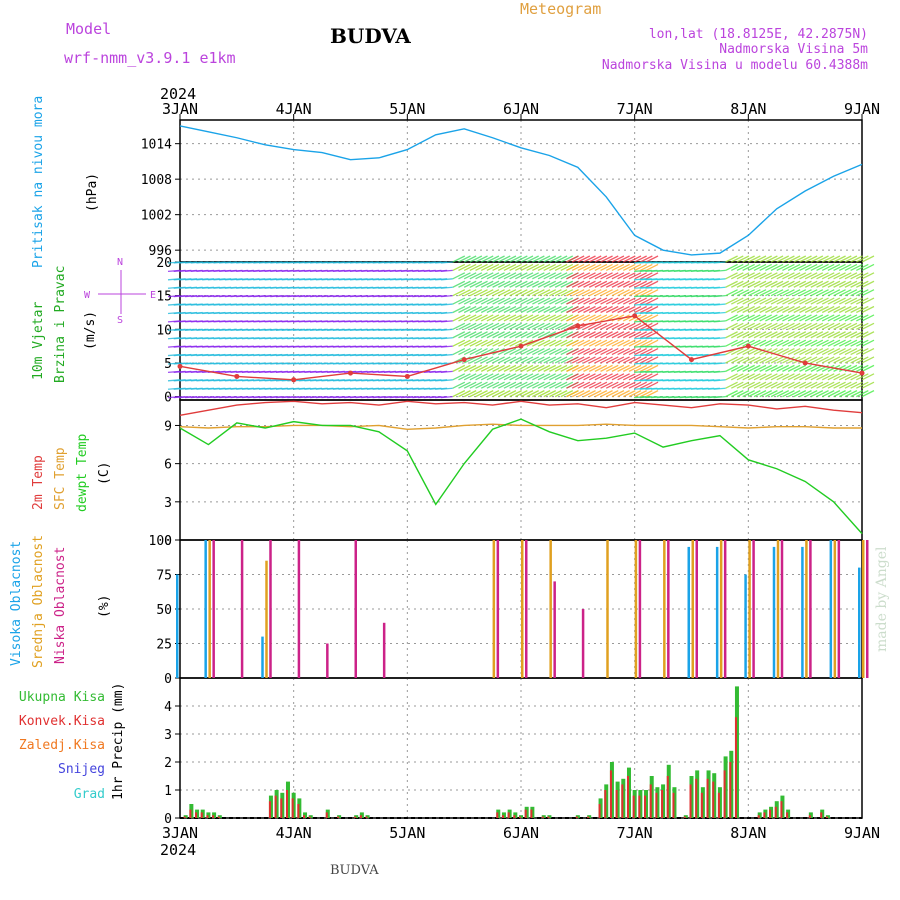  Describe the element at coordinates (168, 763) in the screenshot. I see `y-tick-label: 2` at that location.